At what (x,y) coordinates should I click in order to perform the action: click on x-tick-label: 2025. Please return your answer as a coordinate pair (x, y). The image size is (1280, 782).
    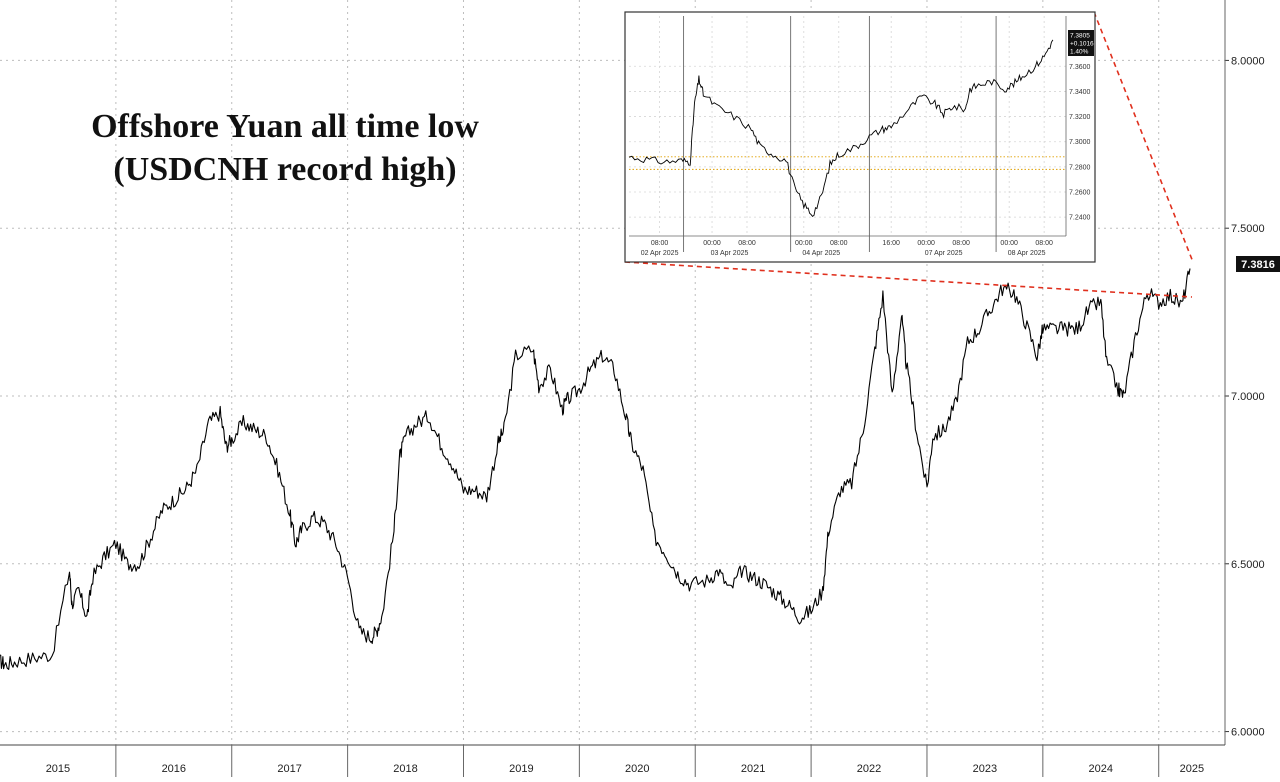
    Looking at the image, I should click on (1192, 769).